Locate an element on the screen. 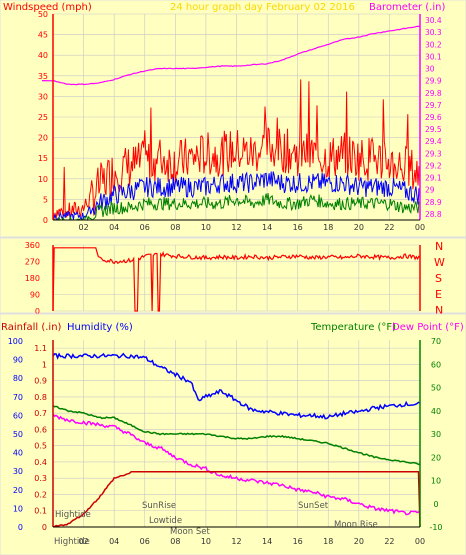 This screenshot has width=466, height=555. climate-panel-x-ticks: 02 04 06 08 10 12 14 16 18 20 22 00 is located at coordinates (251, 541).